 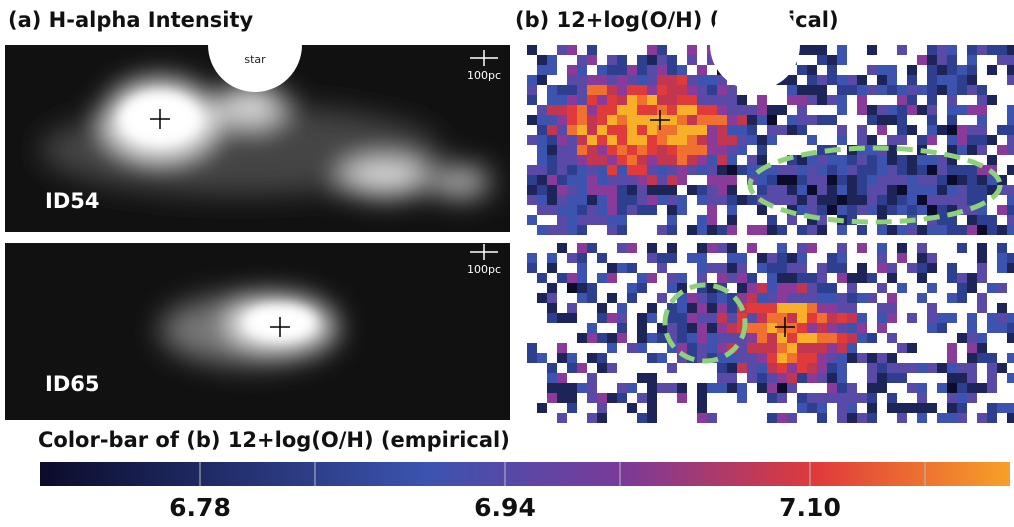 What do you see at coordinates (72, 201) in the screenshot?
I see `object-id: ID54` at bounding box center [72, 201].